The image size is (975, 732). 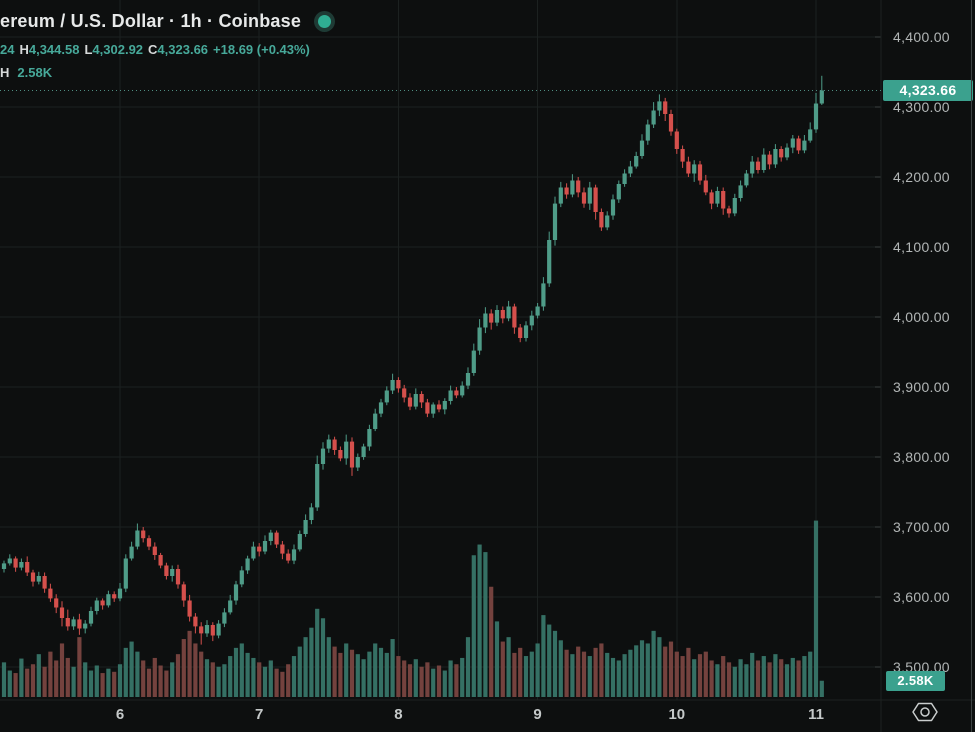 What do you see at coordinates (921, 597) in the screenshot?
I see `price-axis-label: 3,600.00` at bounding box center [921, 597].